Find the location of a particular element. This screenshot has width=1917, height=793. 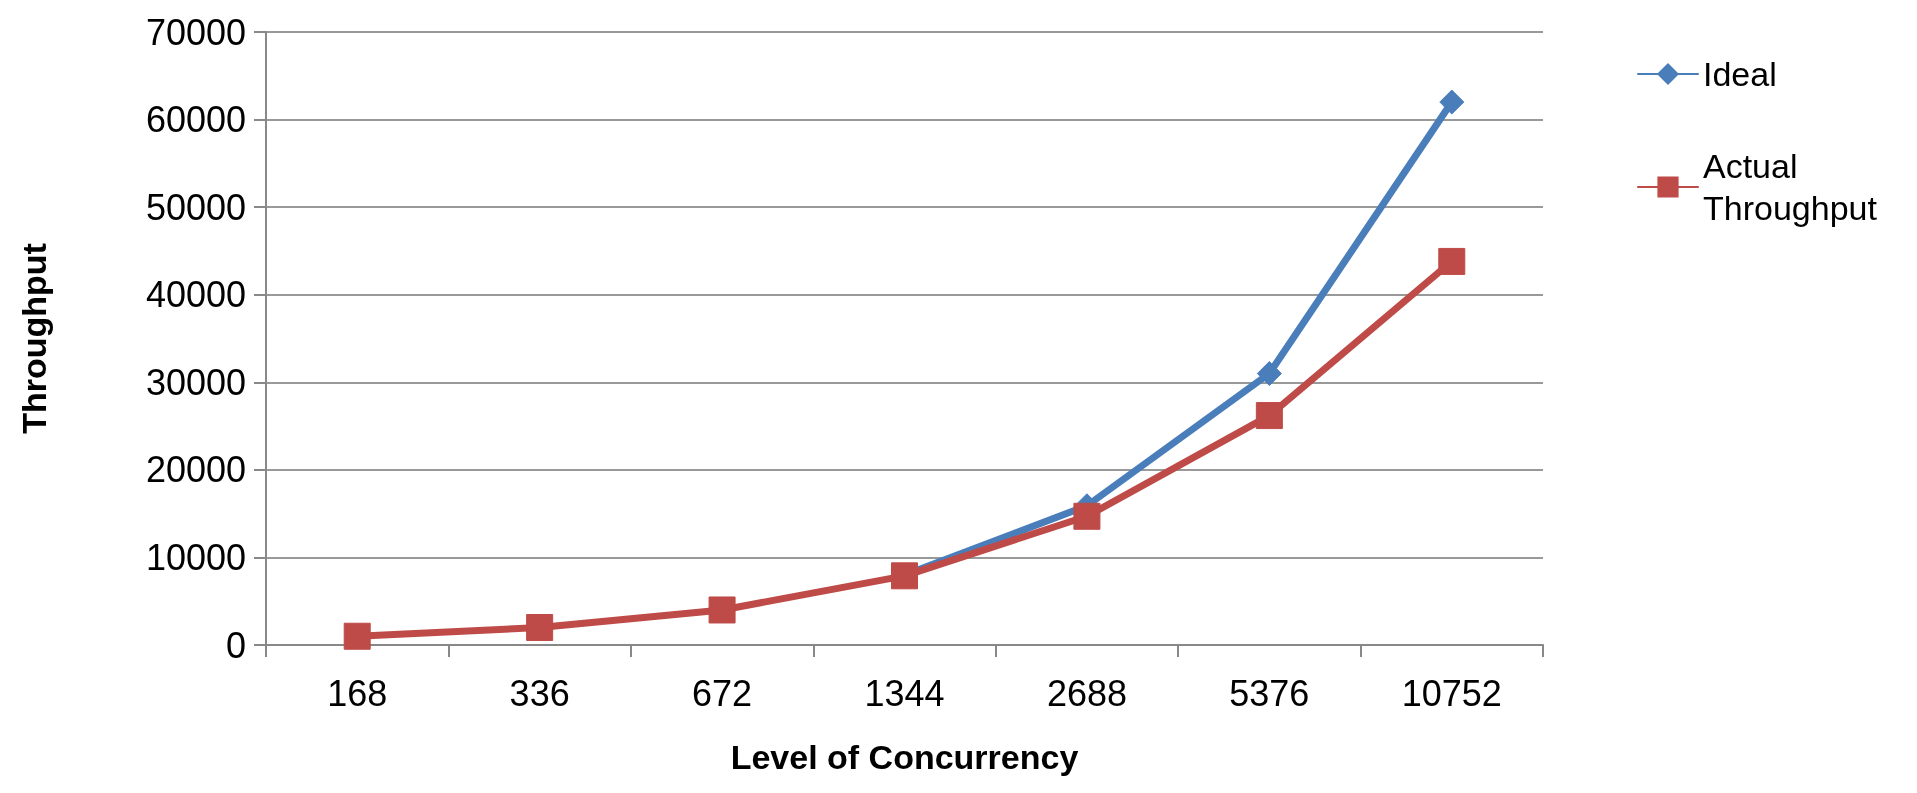

x-axis-title: Level of Concurrency is located at coordinates (904, 757).